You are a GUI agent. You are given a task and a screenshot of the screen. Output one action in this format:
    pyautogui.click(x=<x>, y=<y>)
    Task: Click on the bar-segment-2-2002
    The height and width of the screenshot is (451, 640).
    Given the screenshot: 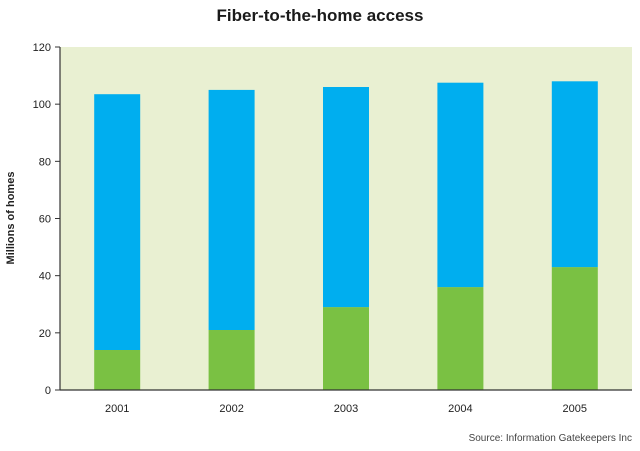 What is the action you would take?
    pyautogui.click(x=231, y=210)
    